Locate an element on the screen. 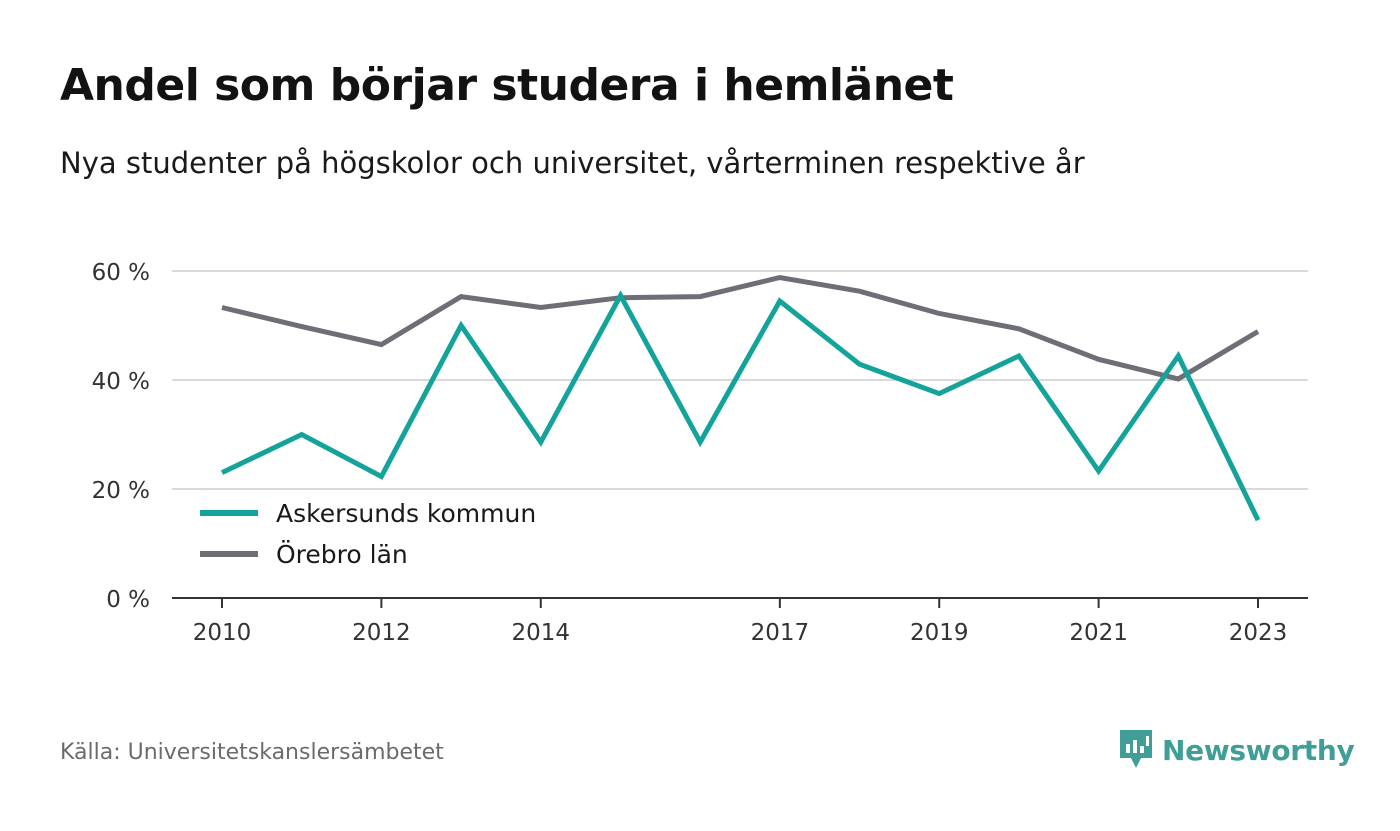 Image resolution: width=1400 pixels, height=831 pixels. legend-label: Askersunds kommun is located at coordinates (406, 513).